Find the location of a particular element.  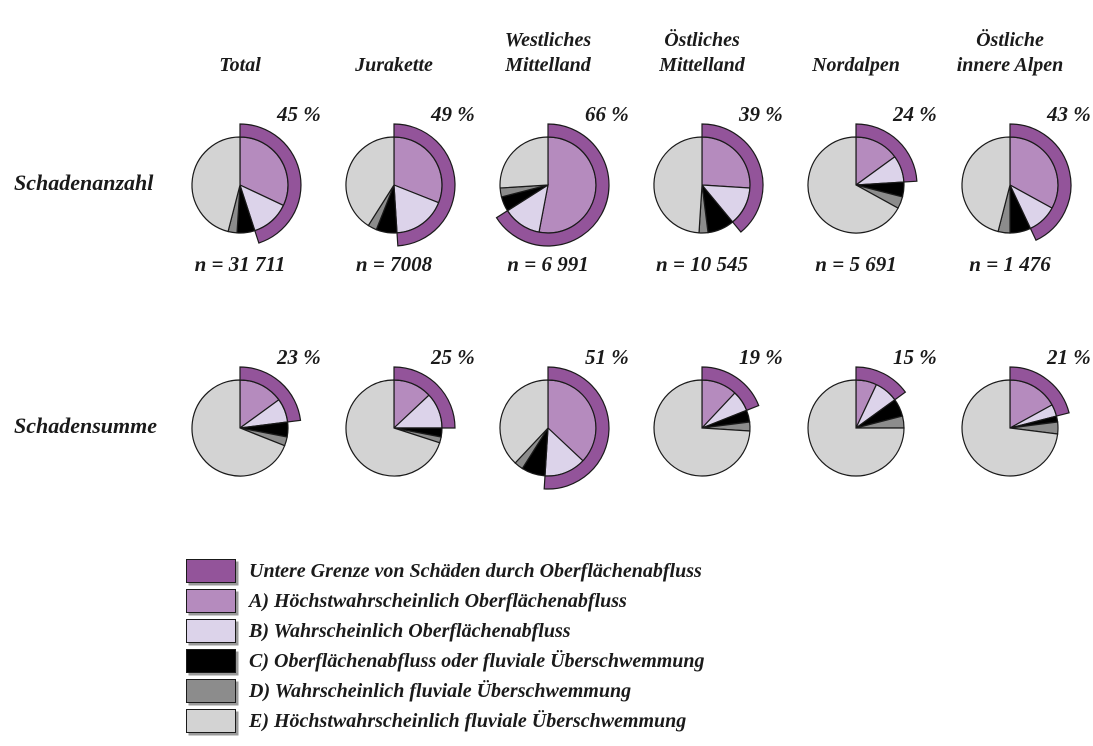

percent-label: 43 % is located at coordinates (1069, 114).